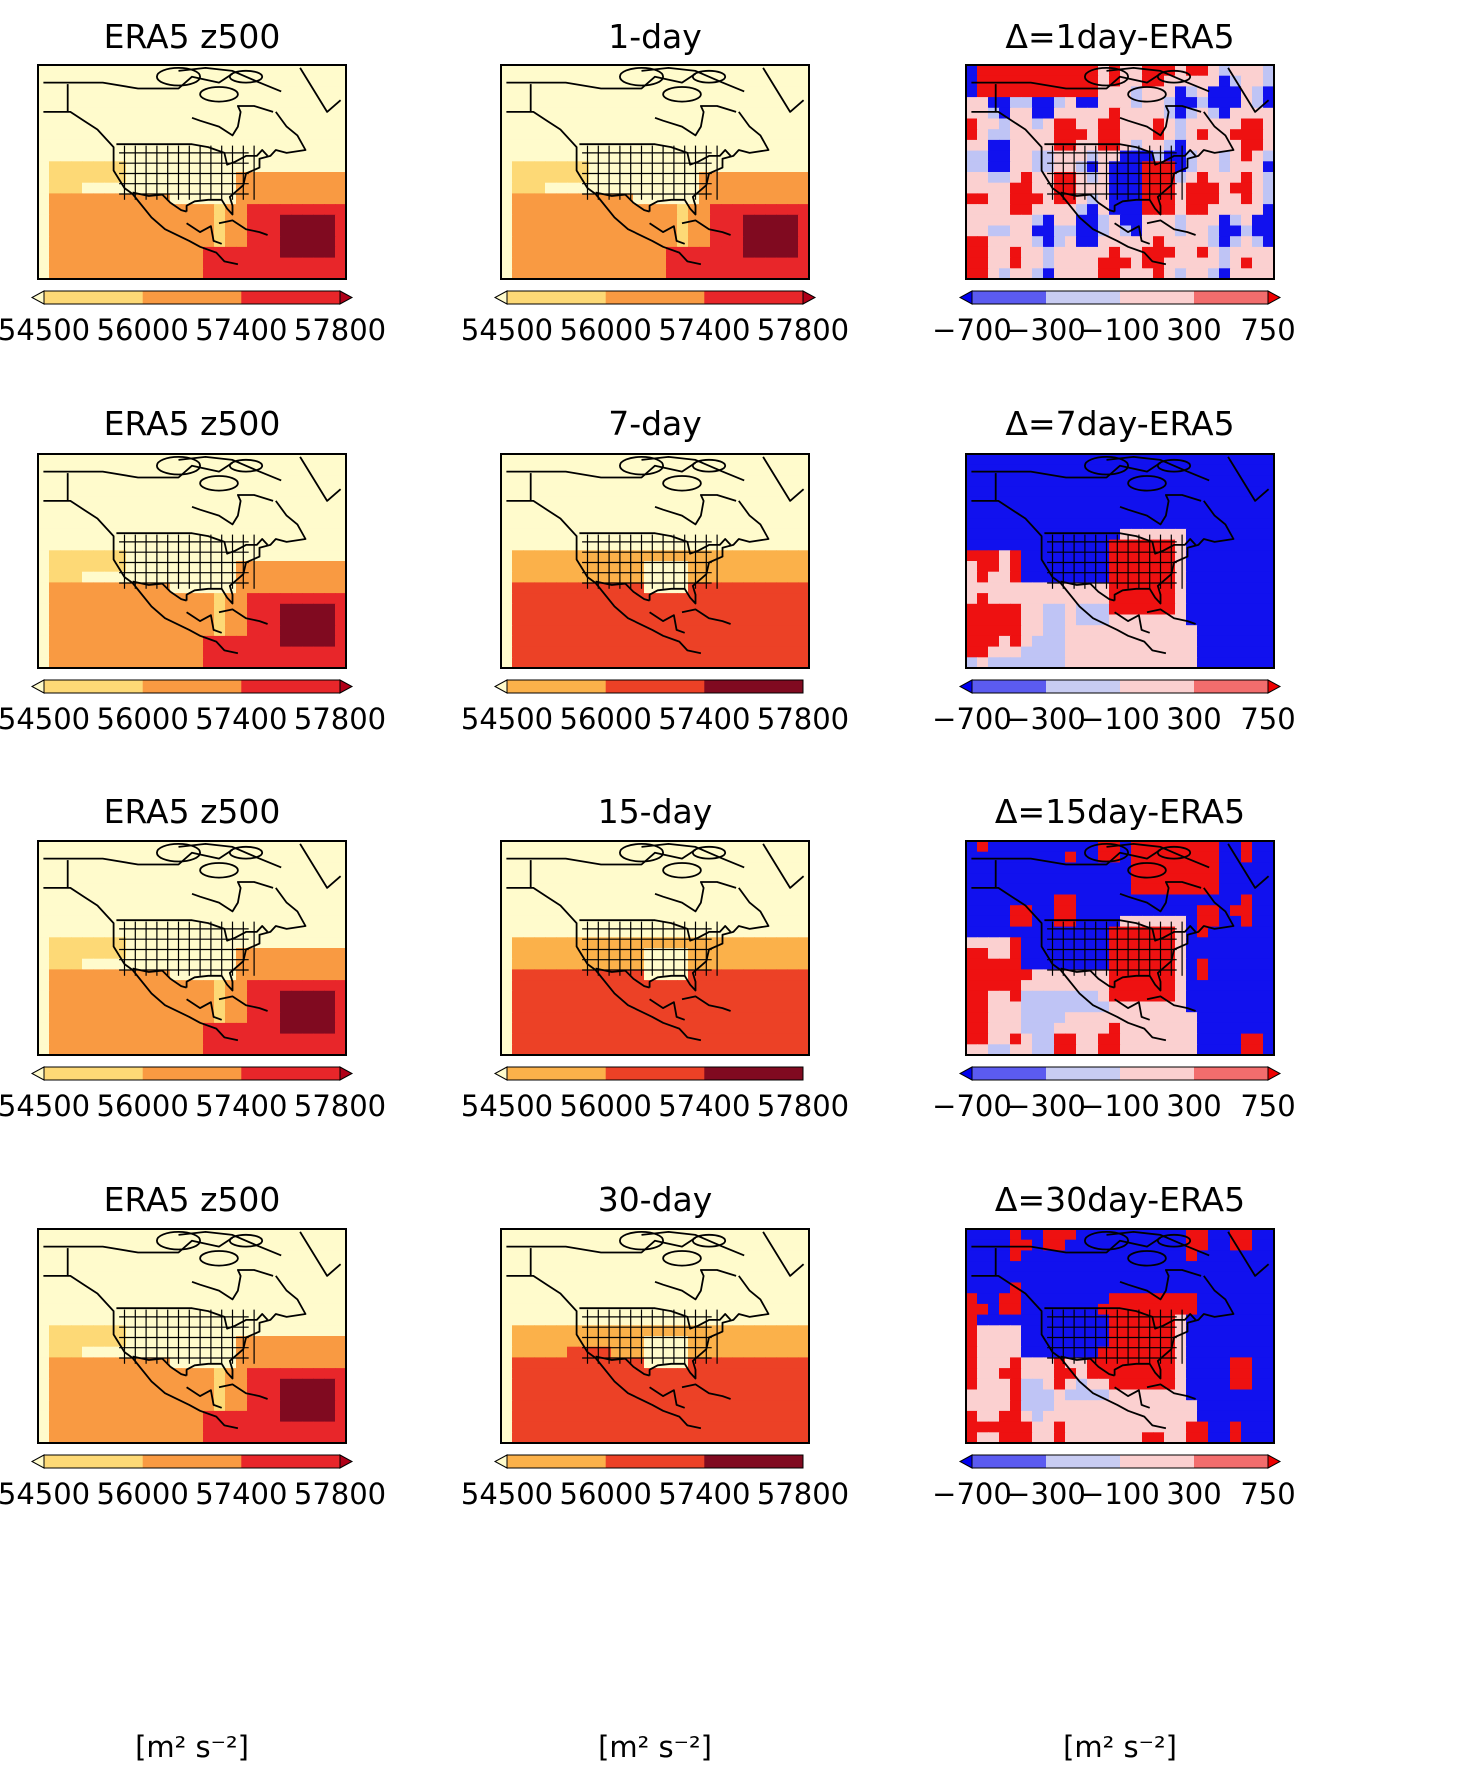 This screenshot has height=1770, width=1475. Describe the element at coordinates (1120, 423) in the screenshot. I see `panel-title: Δ=7day-ERA5` at that location.